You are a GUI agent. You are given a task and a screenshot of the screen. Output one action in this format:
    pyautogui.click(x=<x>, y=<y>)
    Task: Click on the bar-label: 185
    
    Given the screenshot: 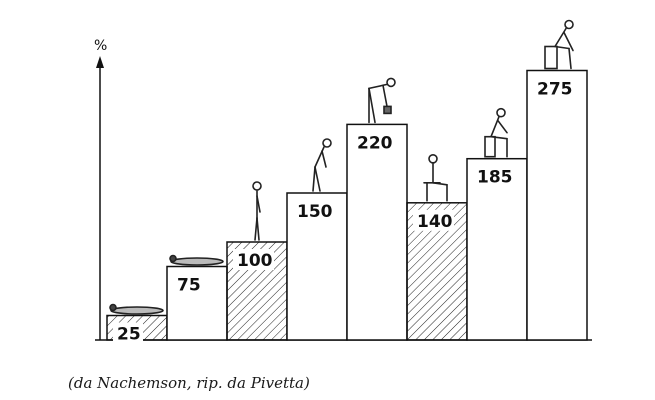 What is the action you would take?
    pyautogui.click(x=495, y=178)
    